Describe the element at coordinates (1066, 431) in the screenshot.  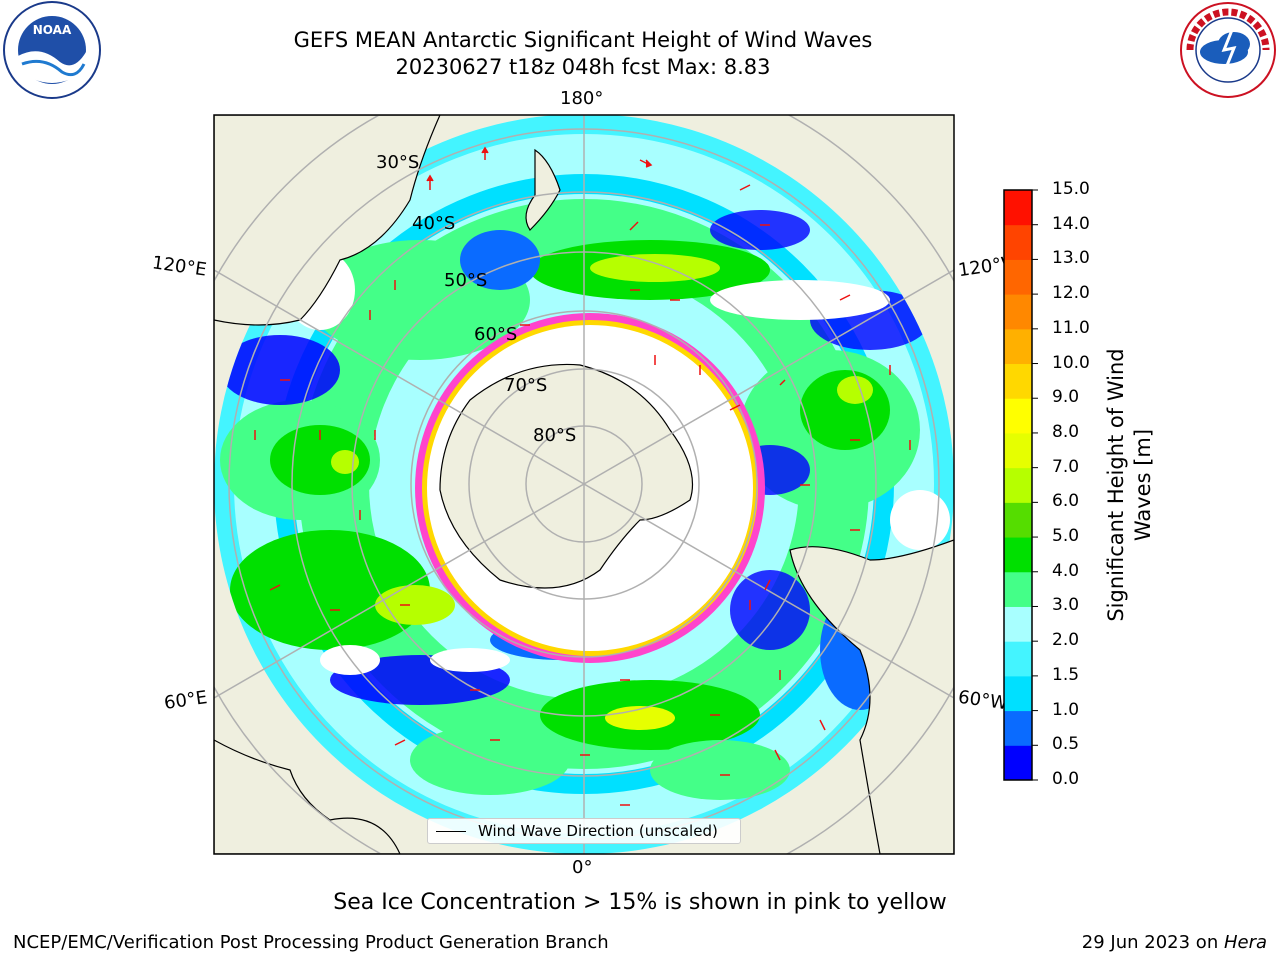
I see `colorbar-tick-label: 8.0` at that location.